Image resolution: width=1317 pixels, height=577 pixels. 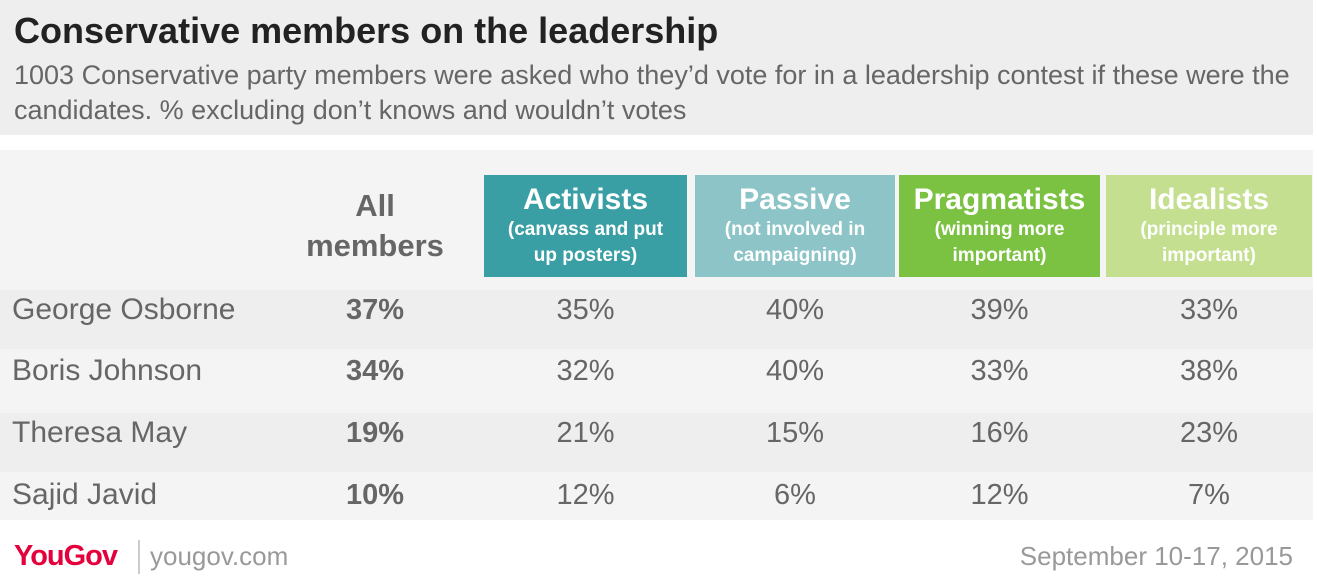 What do you see at coordinates (375, 226) in the screenshot?
I see `all-members-header: All members` at bounding box center [375, 226].